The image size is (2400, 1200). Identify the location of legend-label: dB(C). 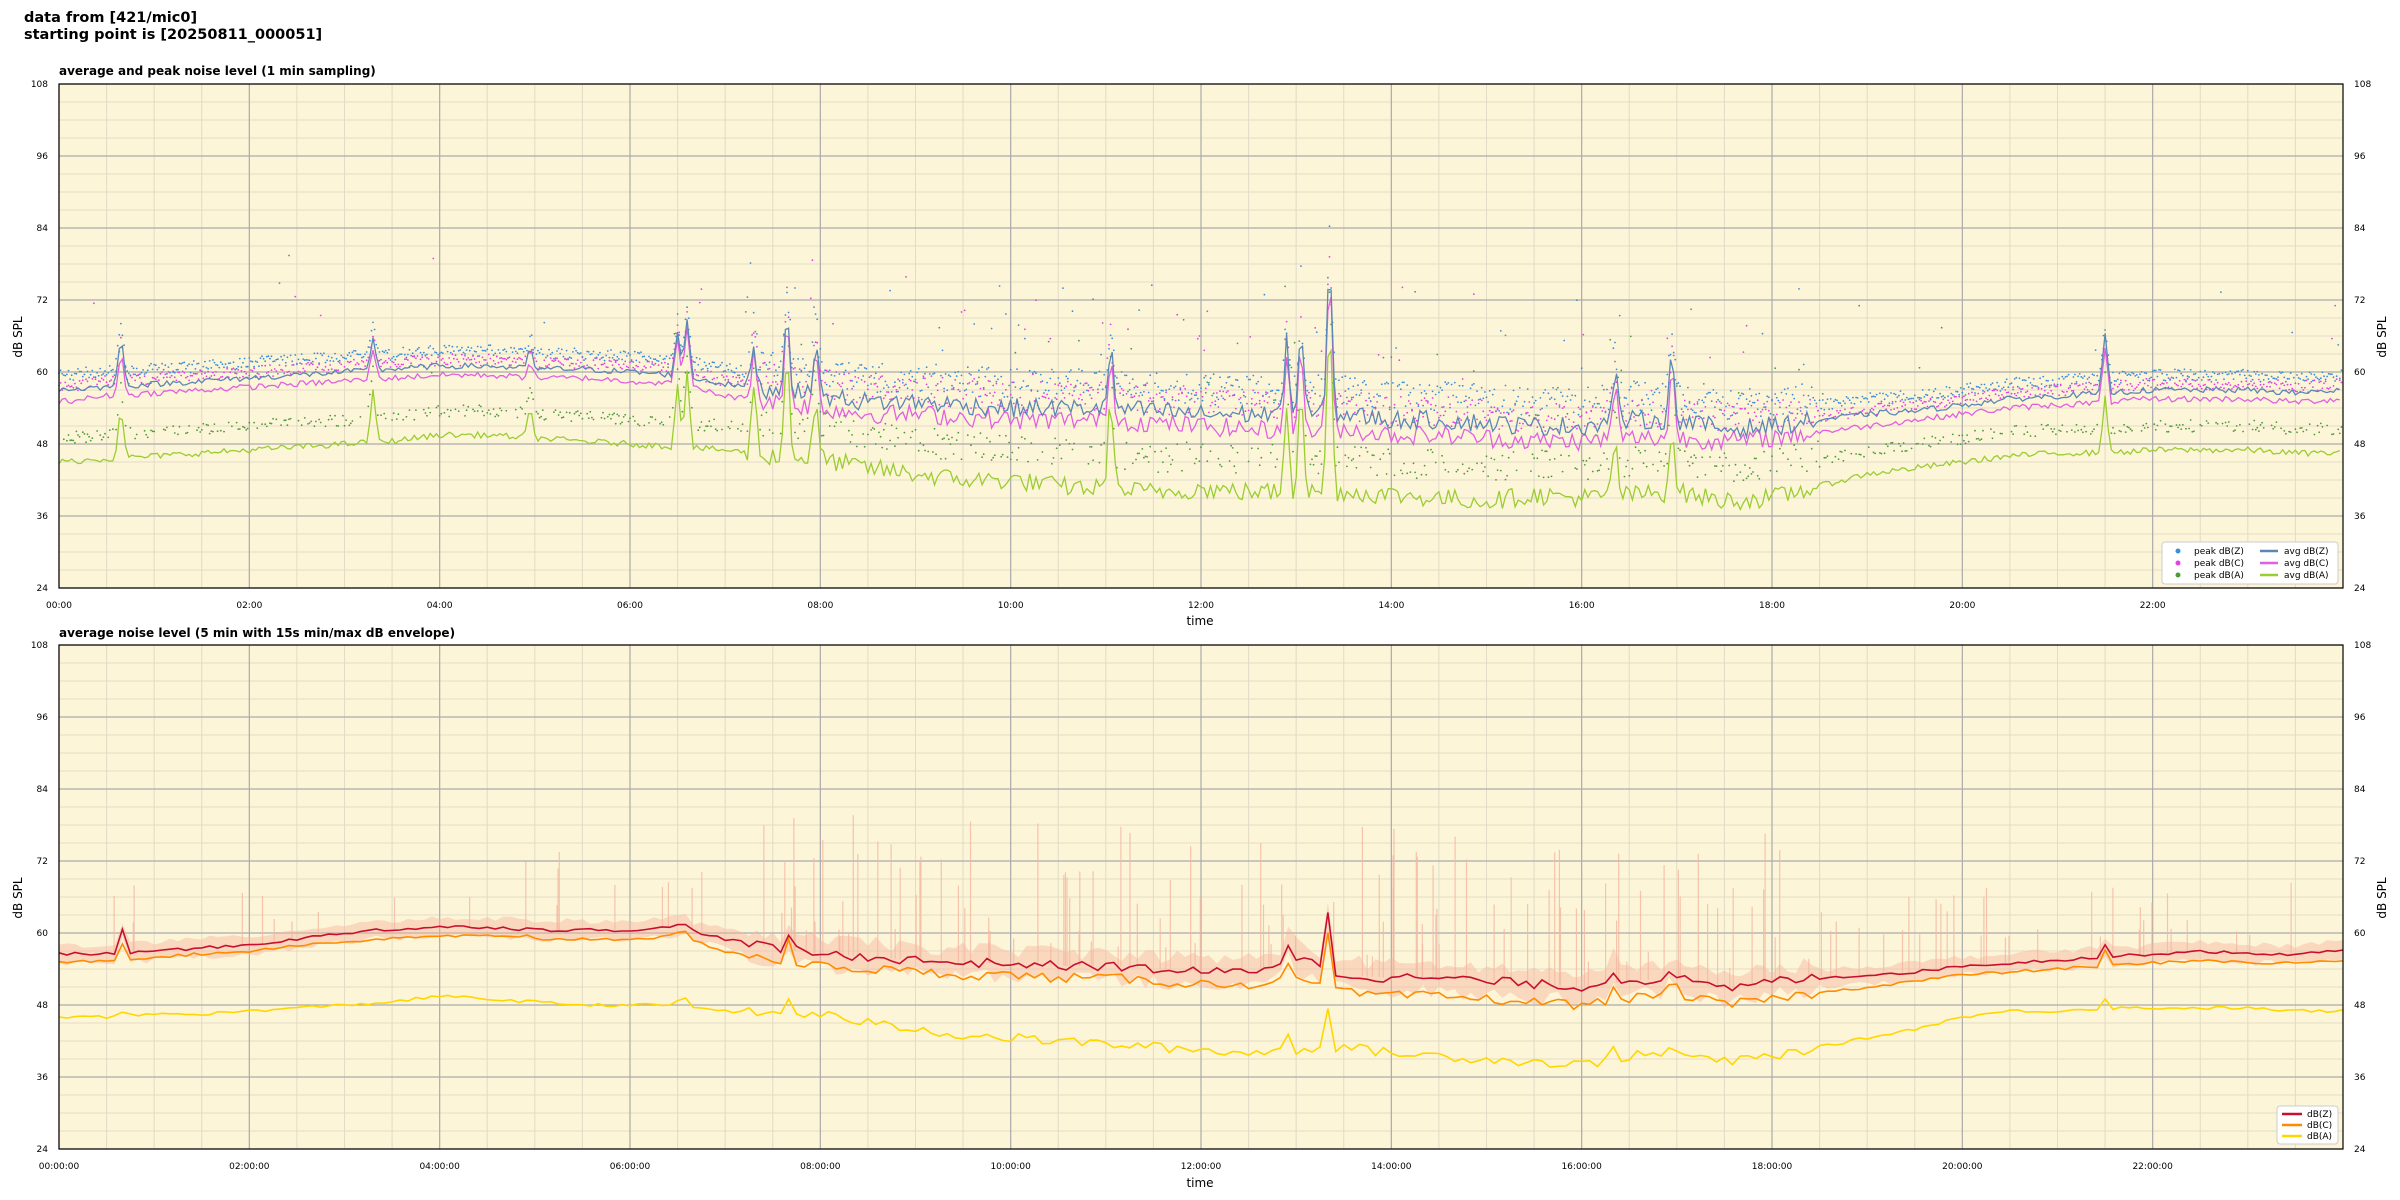
(2319, 1126).